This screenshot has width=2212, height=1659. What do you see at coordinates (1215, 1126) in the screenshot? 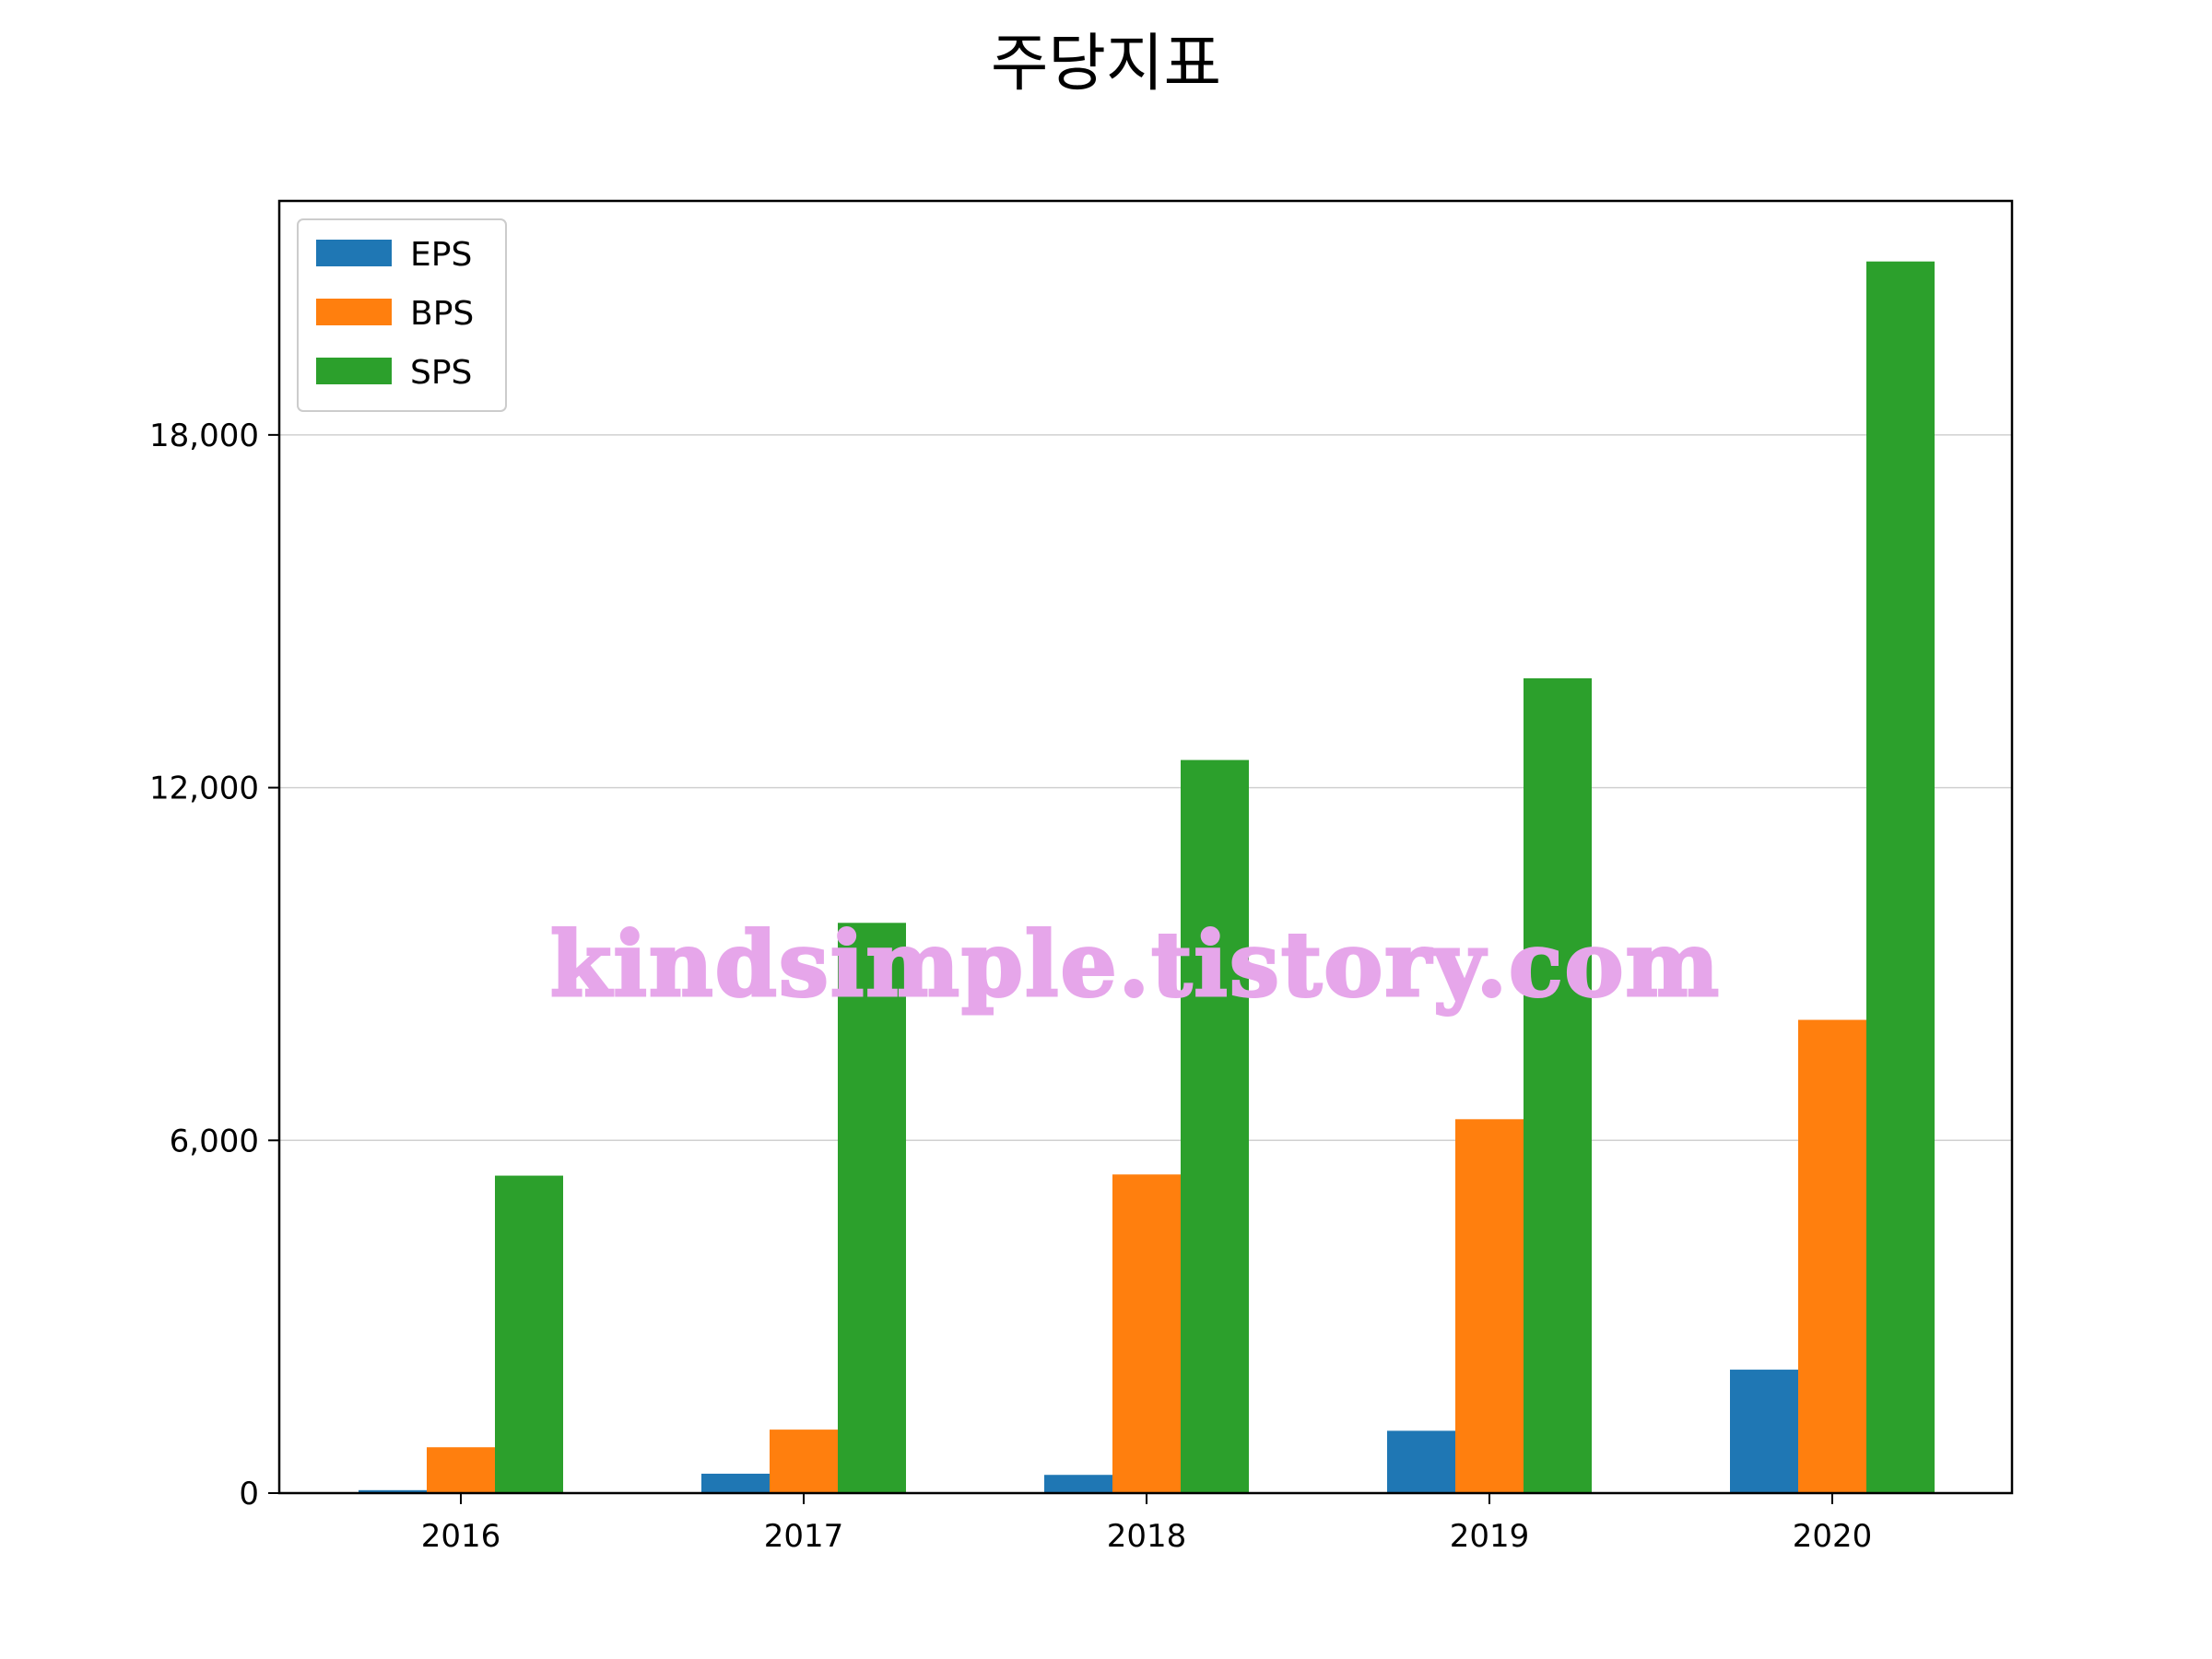
I see `bar-sps-2018` at bounding box center [1215, 1126].